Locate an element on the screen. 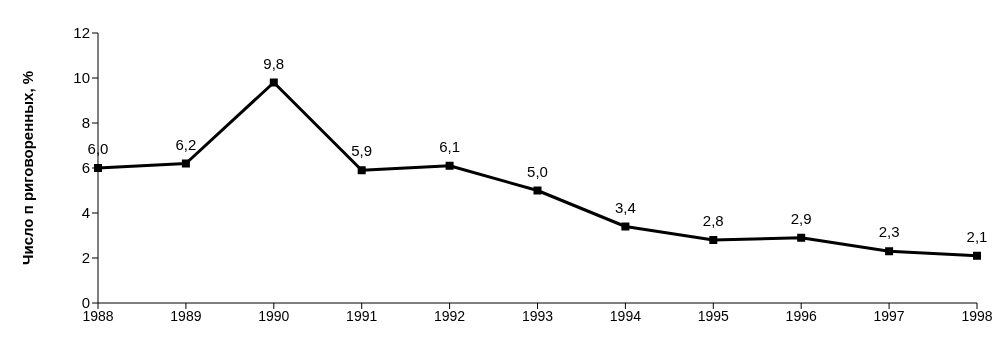  data-label: 6,2 is located at coordinates (186, 144).